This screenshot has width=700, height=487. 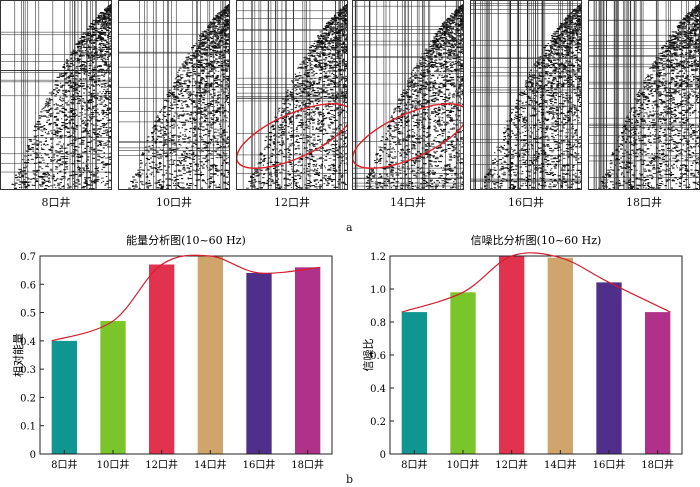 What do you see at coordinates (28, 257) in the screenshot?
I see `y-tick-label: 0.7` at bounding box center [28, 257].